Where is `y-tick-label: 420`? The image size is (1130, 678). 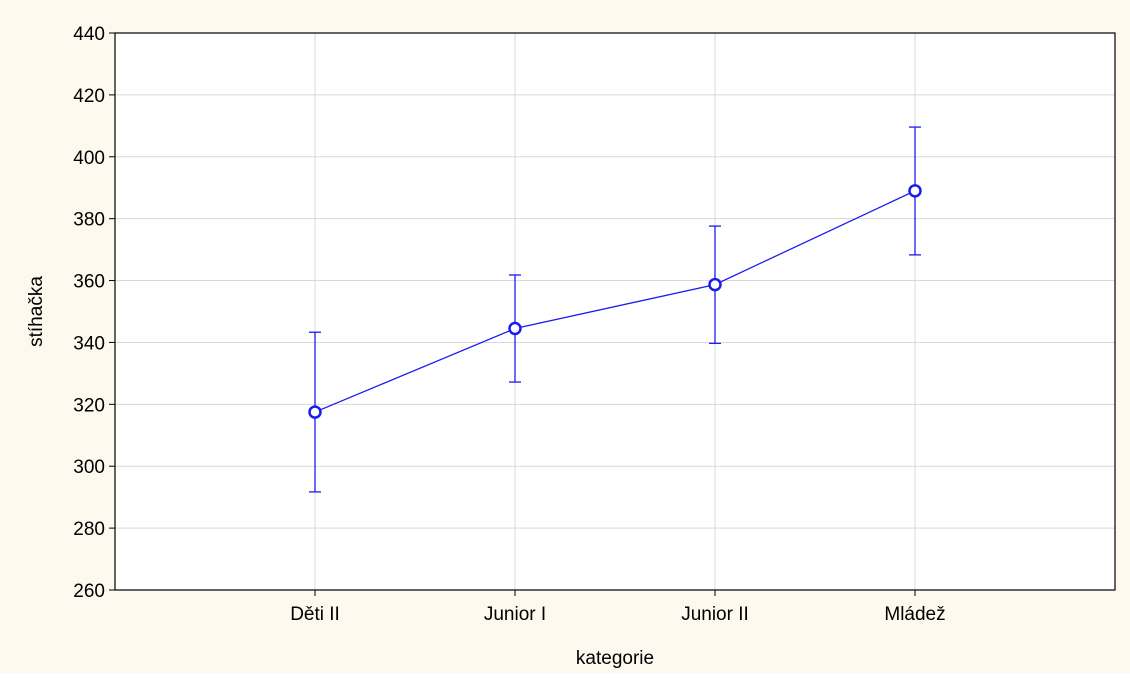 y-tick-label: 420 is located at coordinates (89, 96).